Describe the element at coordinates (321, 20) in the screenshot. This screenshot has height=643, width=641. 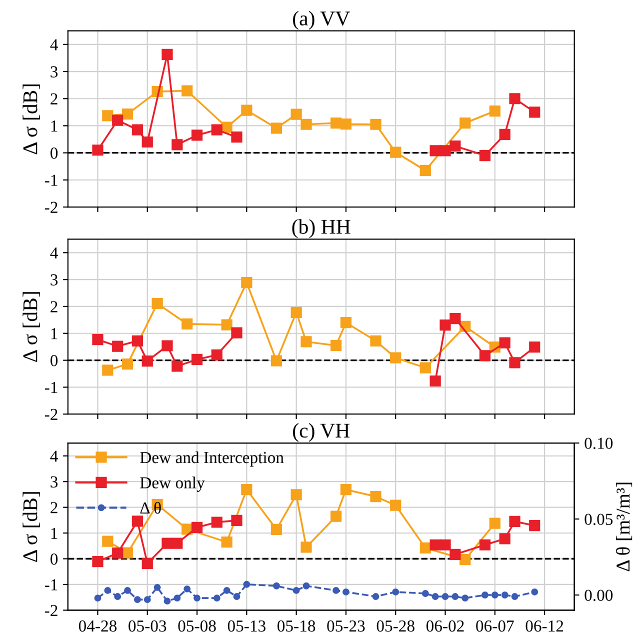
I see `chart-title: (a) VV` at that location.